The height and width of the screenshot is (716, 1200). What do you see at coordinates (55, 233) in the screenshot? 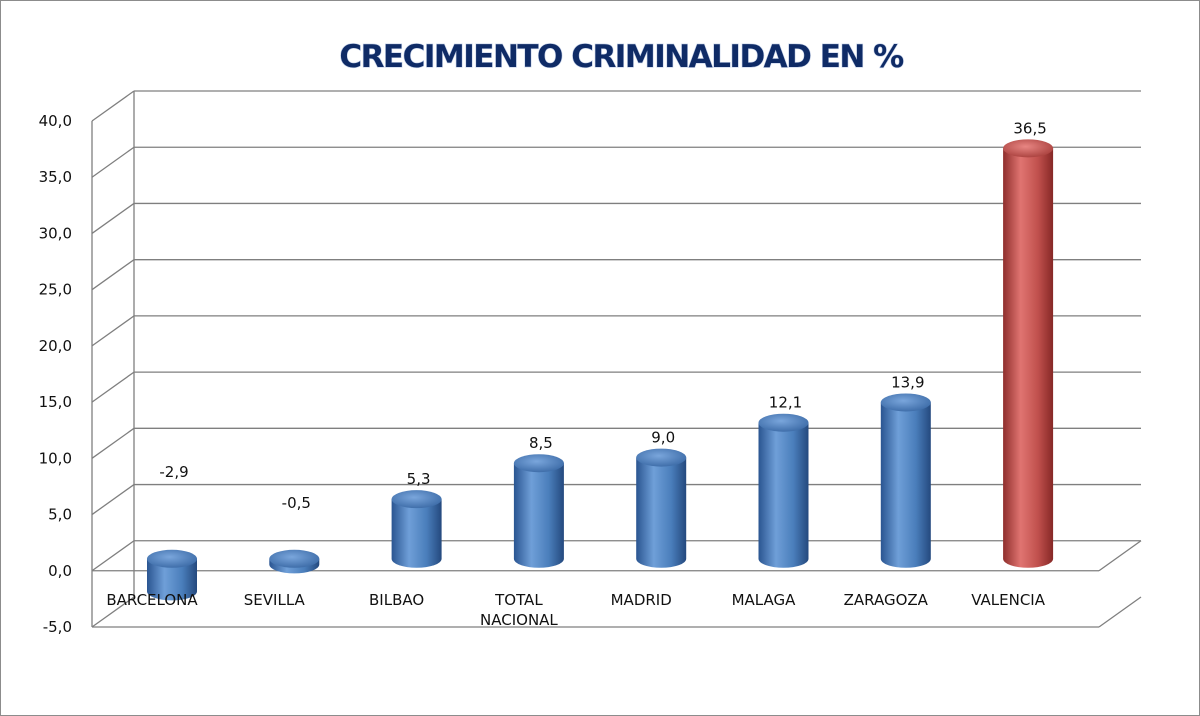
I see `y-tick-label: 30,0` at bounding box center [55, 233].